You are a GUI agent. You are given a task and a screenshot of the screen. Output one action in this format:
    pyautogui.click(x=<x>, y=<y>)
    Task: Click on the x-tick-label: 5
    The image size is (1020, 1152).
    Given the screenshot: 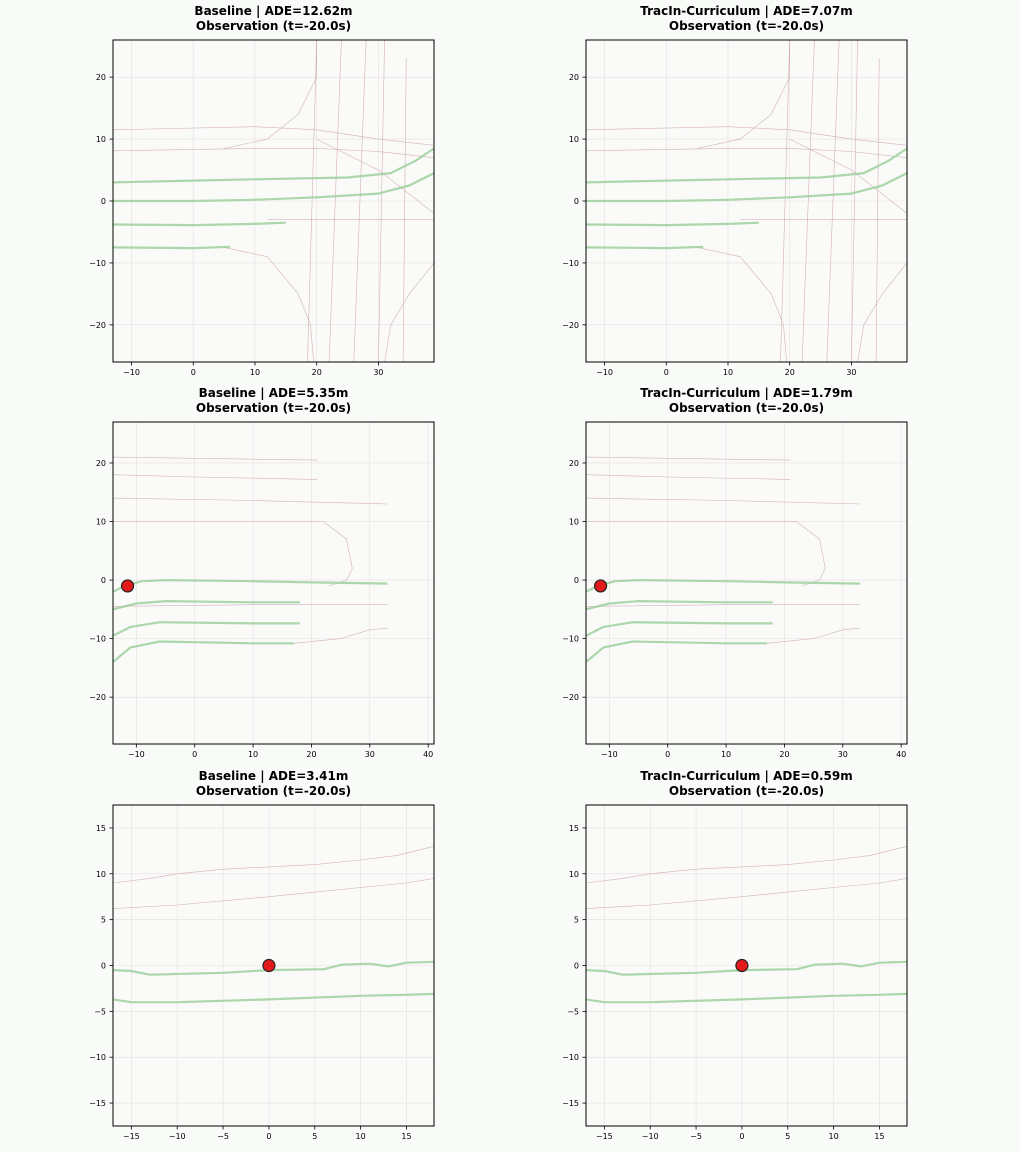 What is the action you would take?
    pyautogui.click(x=787, y=1136)
    